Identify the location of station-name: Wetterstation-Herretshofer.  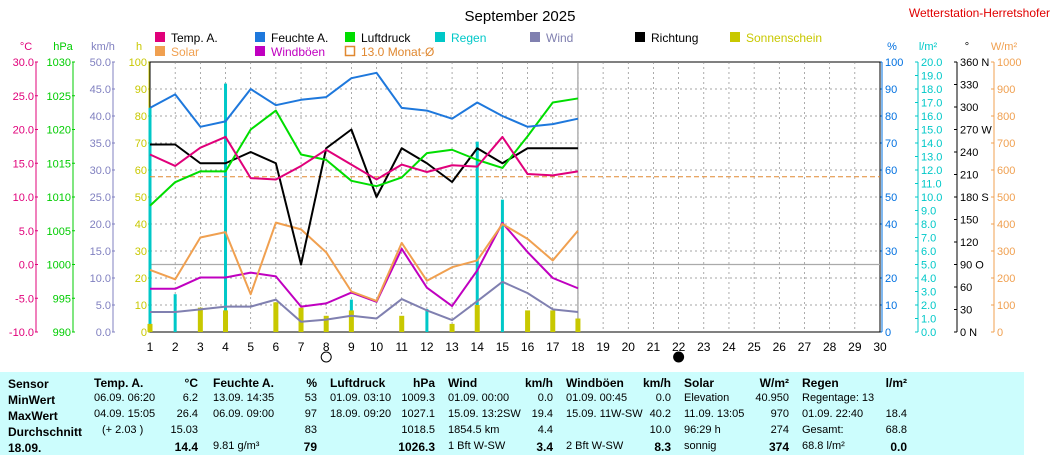
(979, 13).